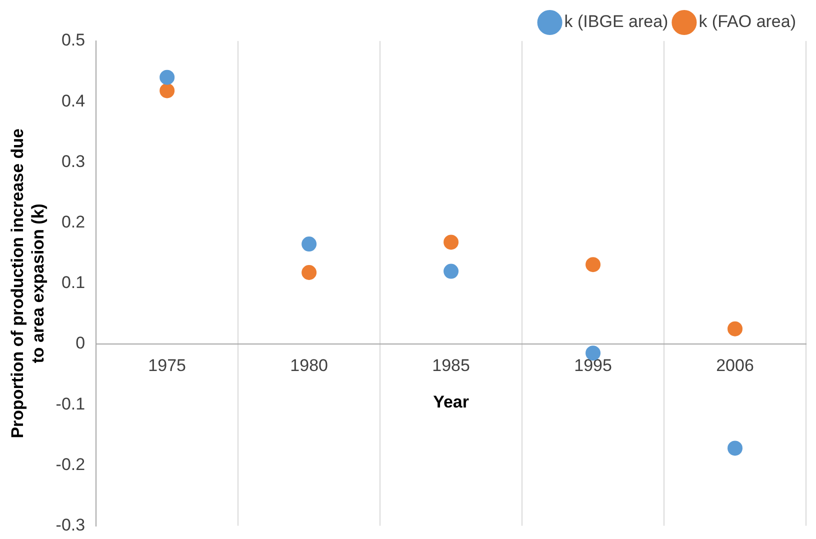 The height and width of the screenshot is (539, 816). What do you see at coordinates (735, 365) in the screenshot?
I see `x-tick-label: 2006` at bounding box center [735, 365].